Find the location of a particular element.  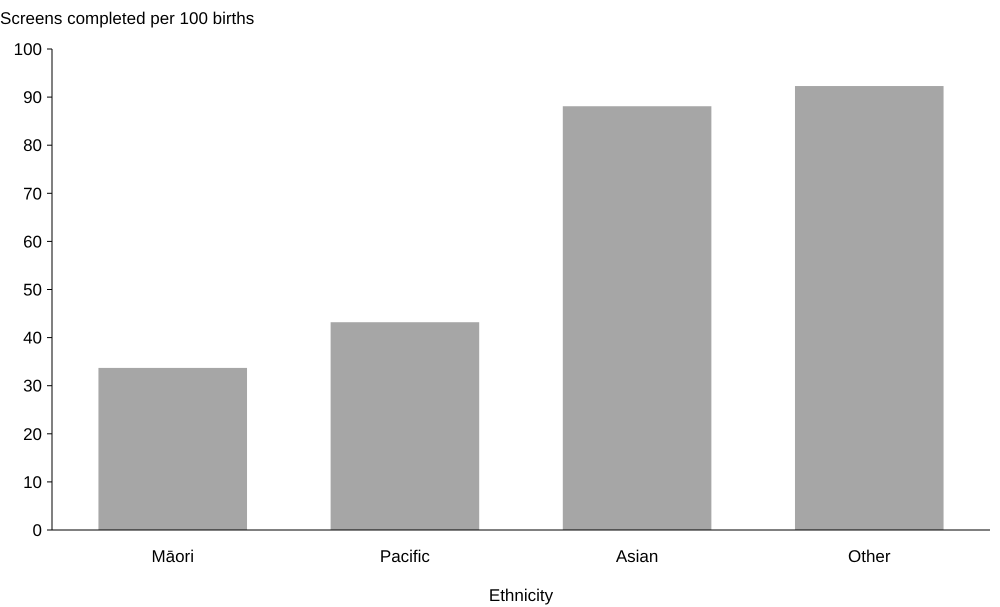

x-axis-title: Ethnicity is located at coordinates (521, 595).